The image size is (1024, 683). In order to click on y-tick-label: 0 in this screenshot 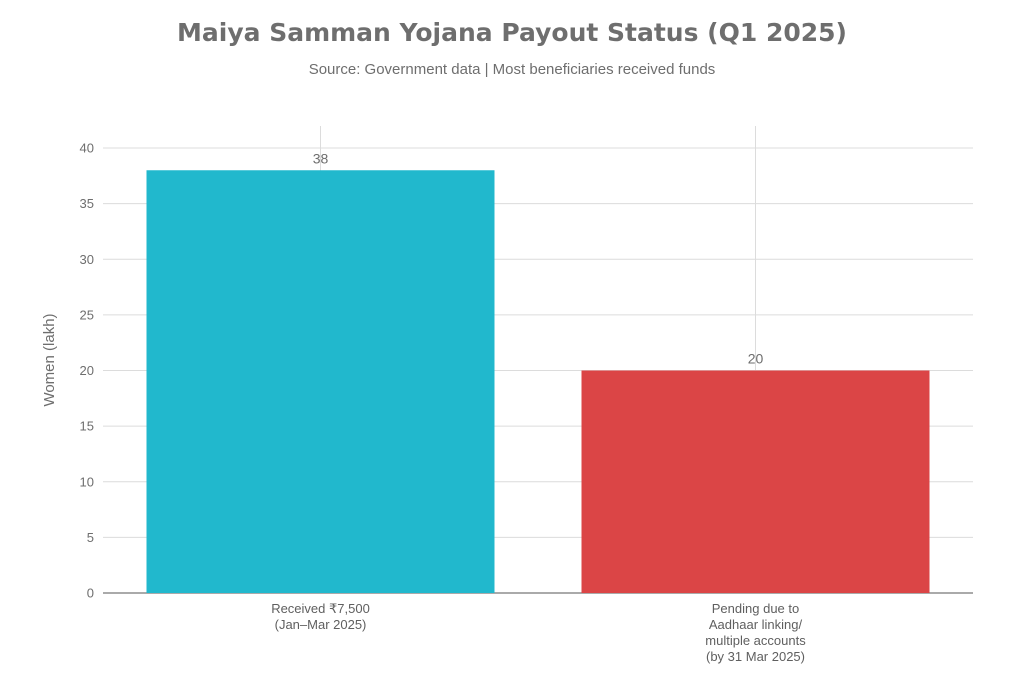, I will do `click(90, 593)`.